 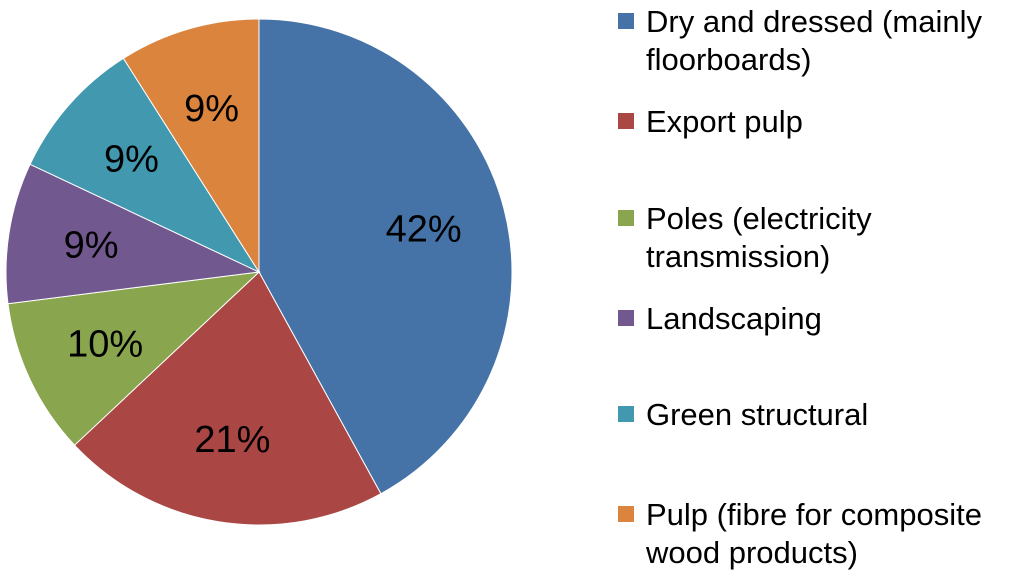 I want to click on legend-label: Export pulp, so click(x=724, y=121).